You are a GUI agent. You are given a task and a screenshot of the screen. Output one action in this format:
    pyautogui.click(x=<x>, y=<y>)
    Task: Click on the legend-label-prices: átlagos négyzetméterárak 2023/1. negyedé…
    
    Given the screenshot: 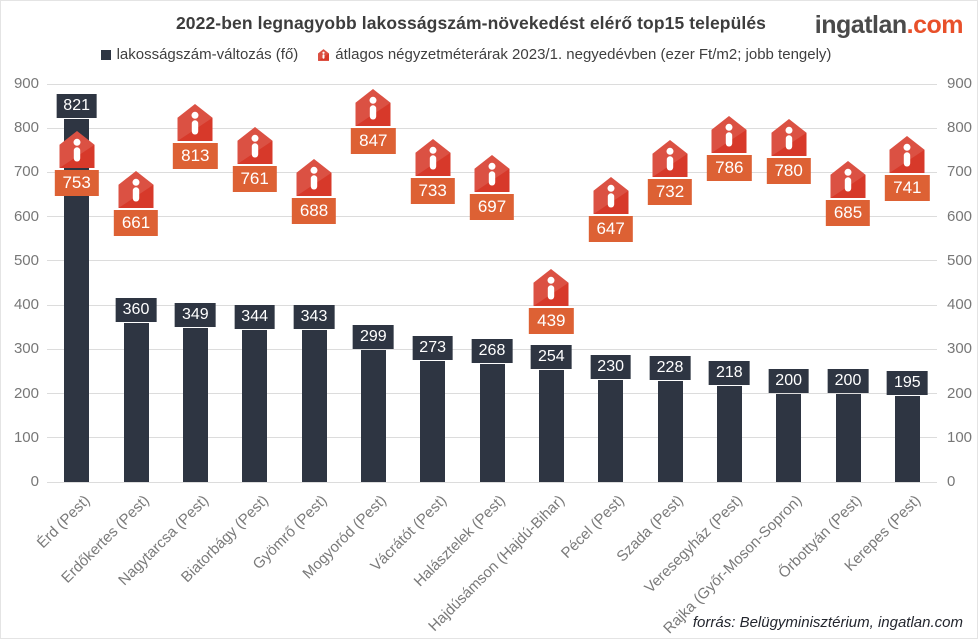 What is the action you would take?
    pyautogui.click(x=583, y=54)
    